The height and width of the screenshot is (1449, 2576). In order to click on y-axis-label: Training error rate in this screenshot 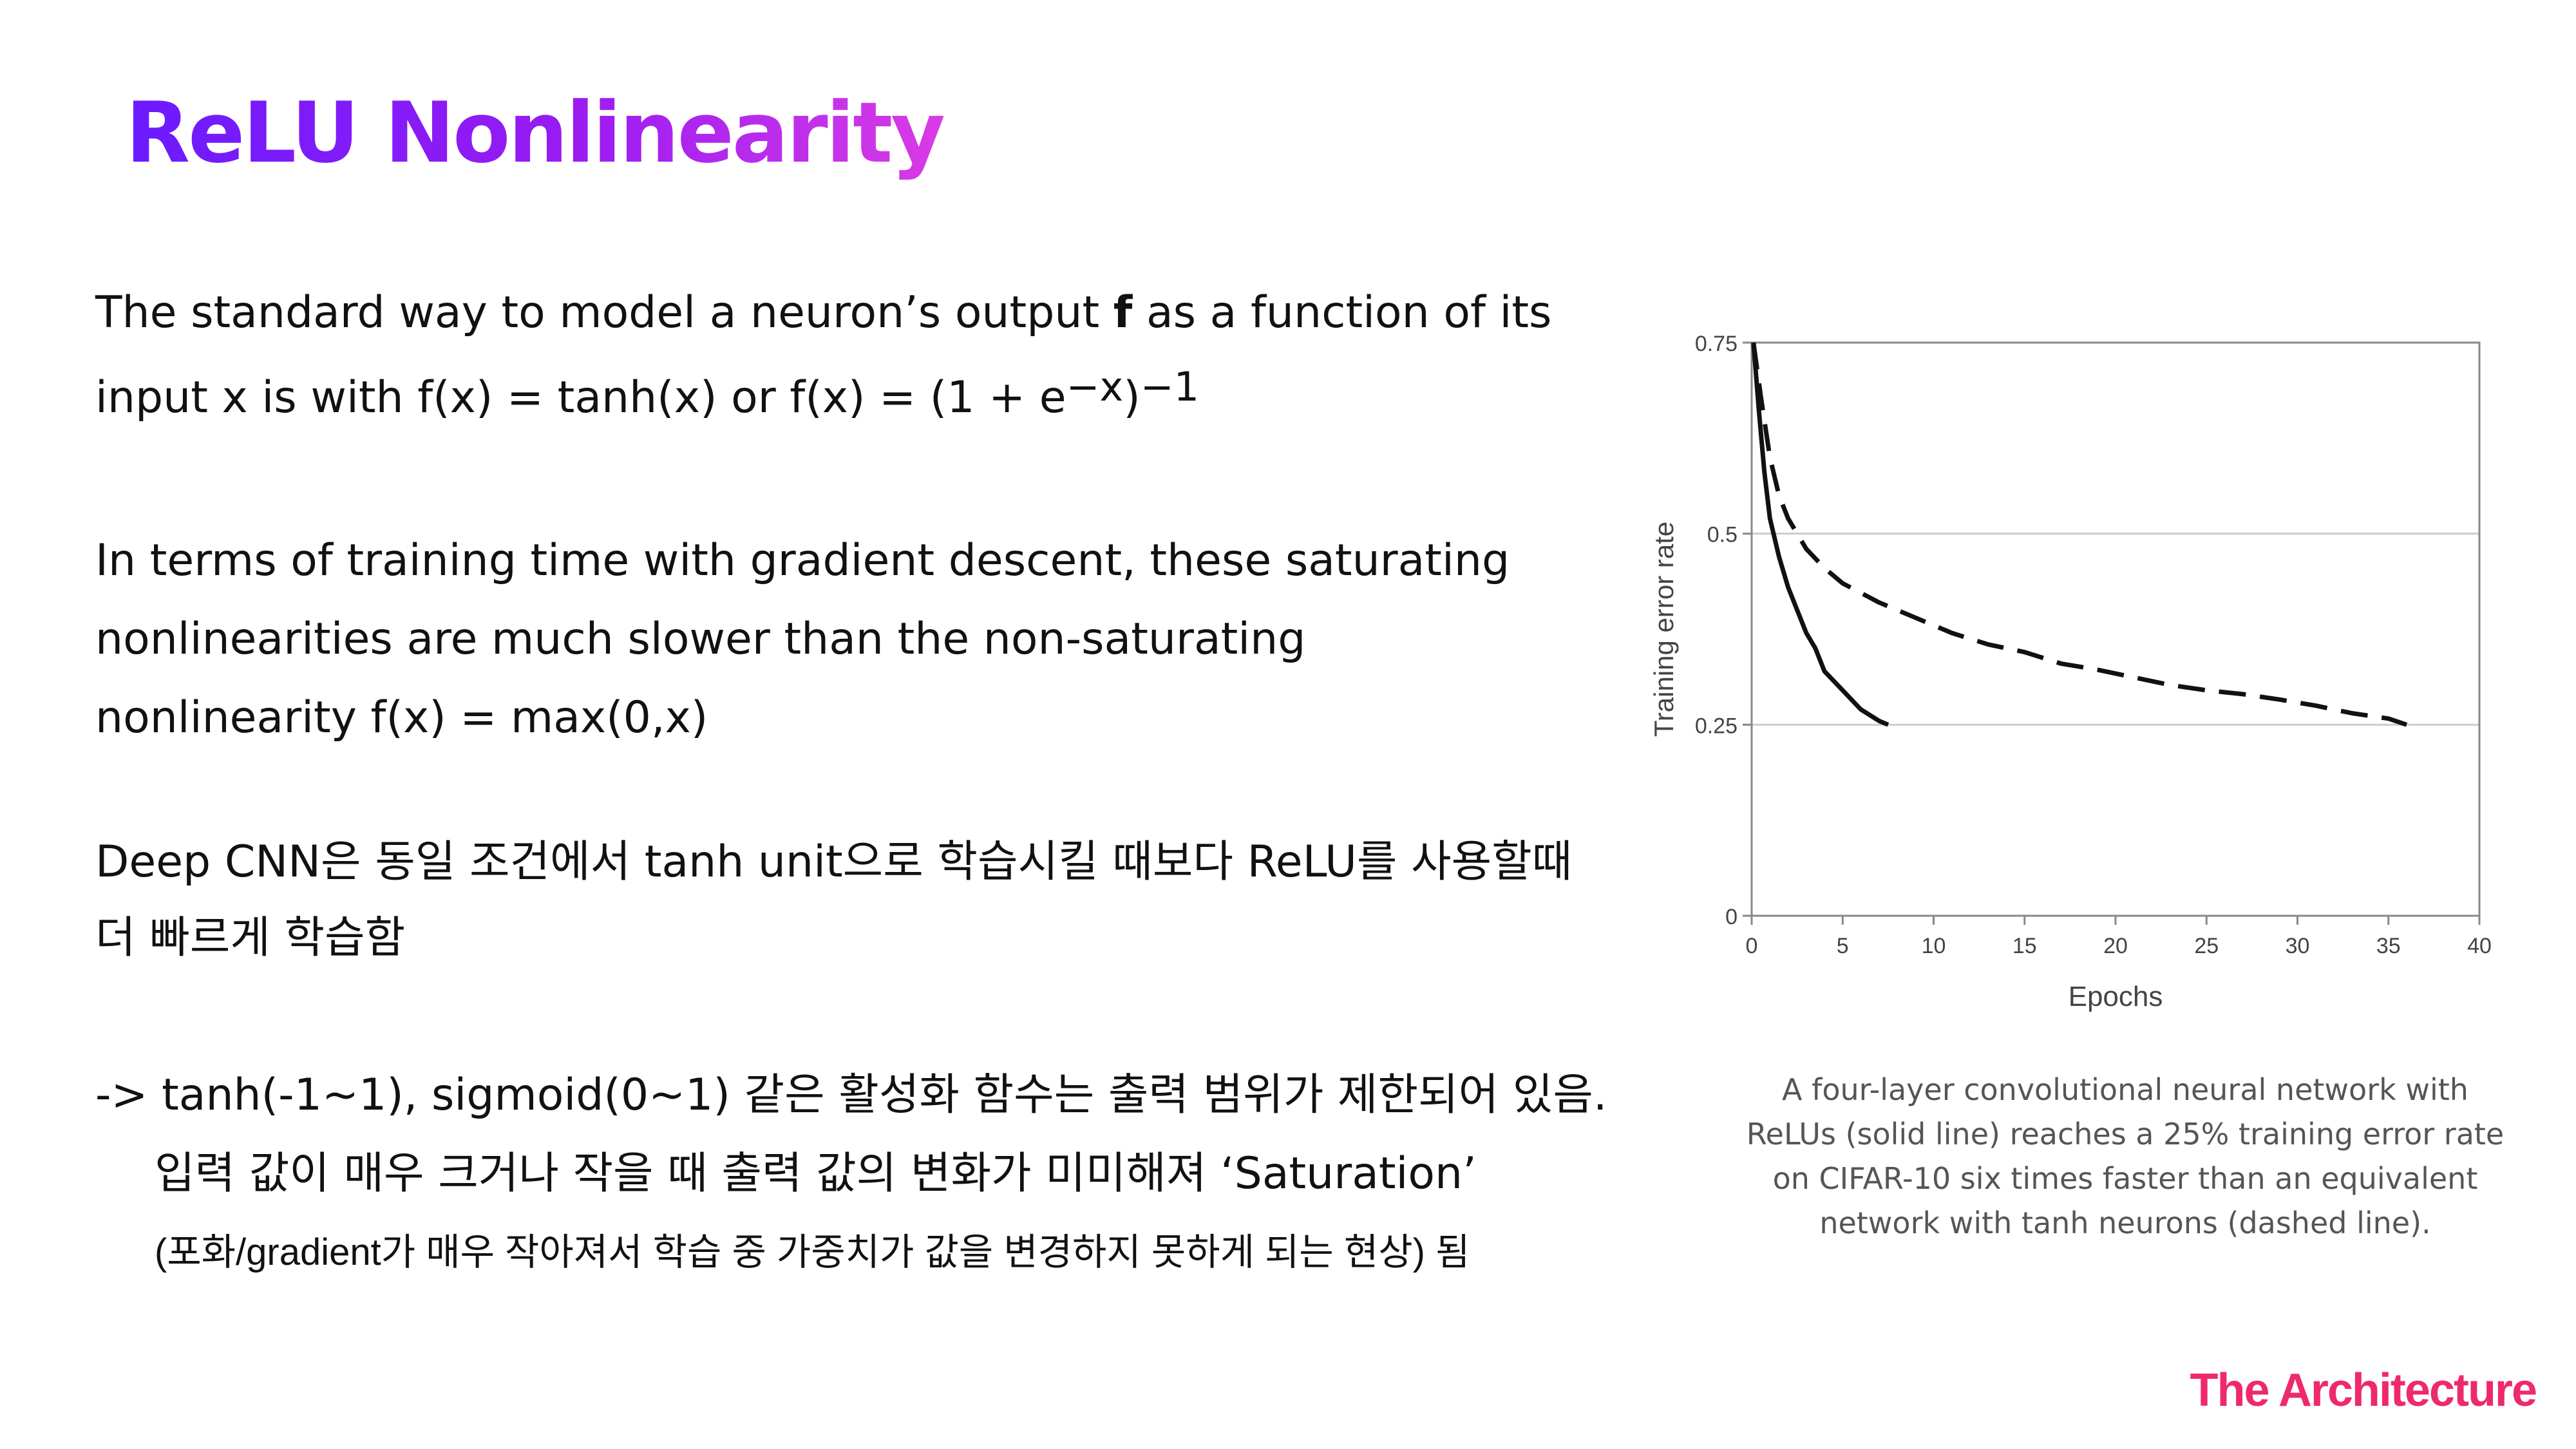, I will do `click(1664, 629)`.